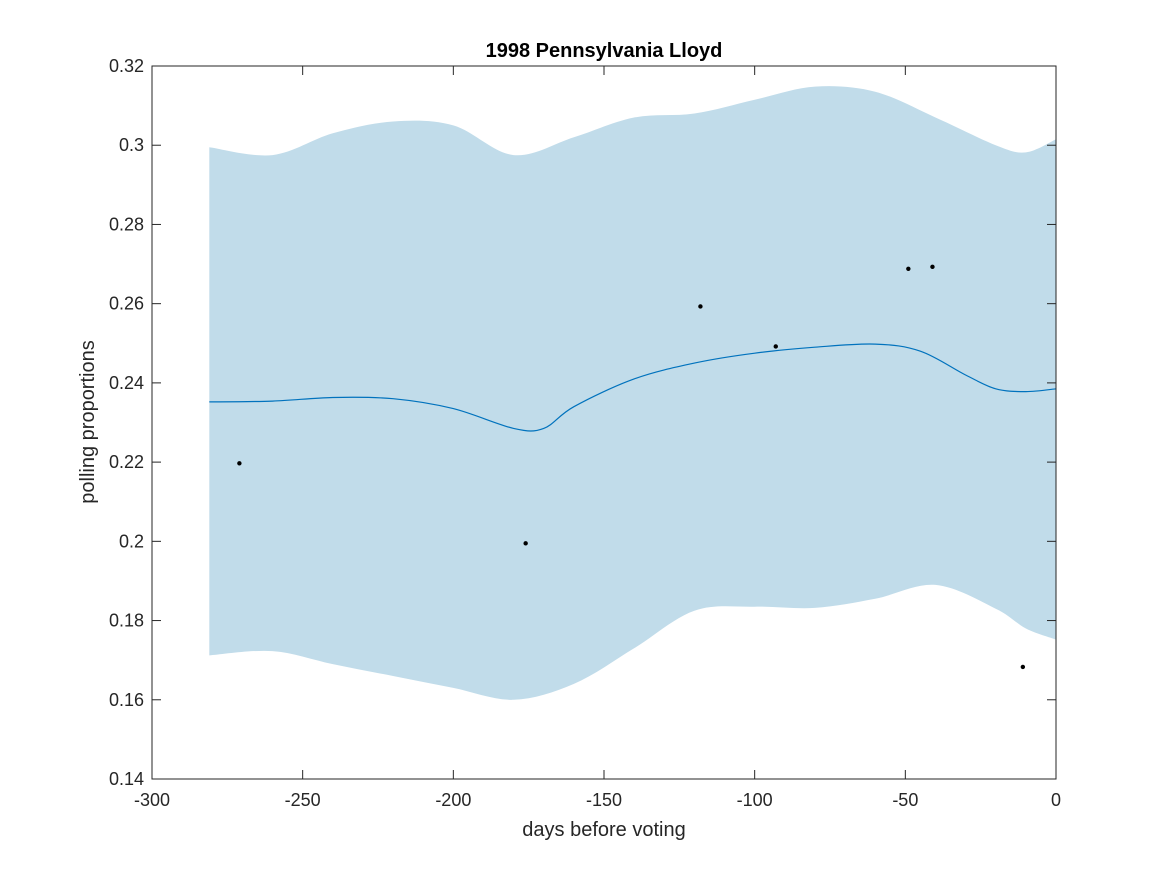 This screenshot has height=875, width=1167. Describe the element at coordinates (126, 224) in the screenshot. I see `y-tick-label: 0.28` at that location.